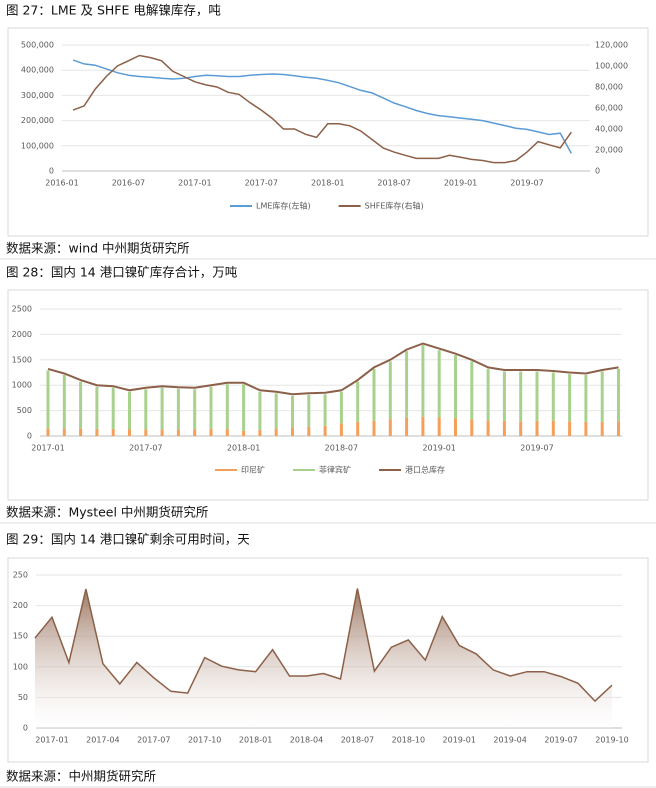 This screenshot has width=656, height=788. Describe the element at coordinates (128, 183) in the screenshot. I see `x-tick-label: 2016-07` at that location.